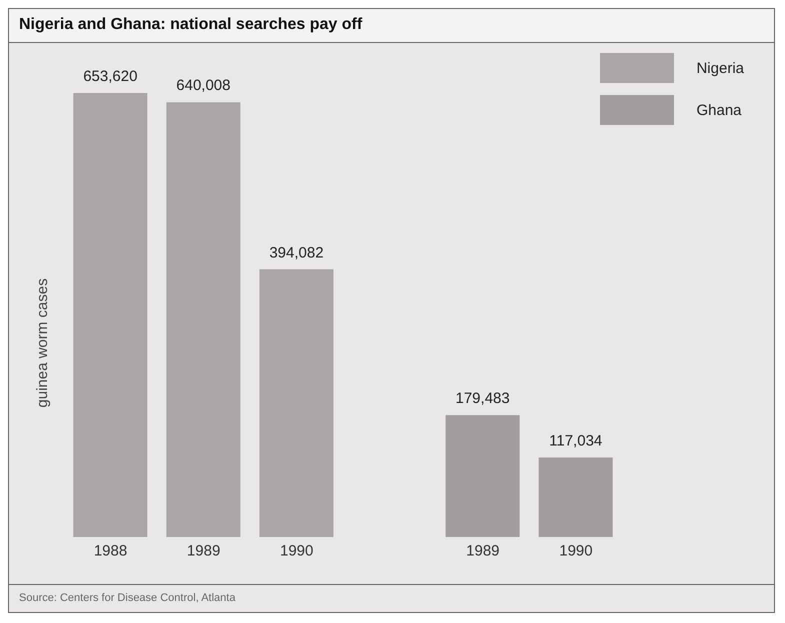 The image size is (785, 623). I want to click on legend-label: Ghana, so click(719, 110).